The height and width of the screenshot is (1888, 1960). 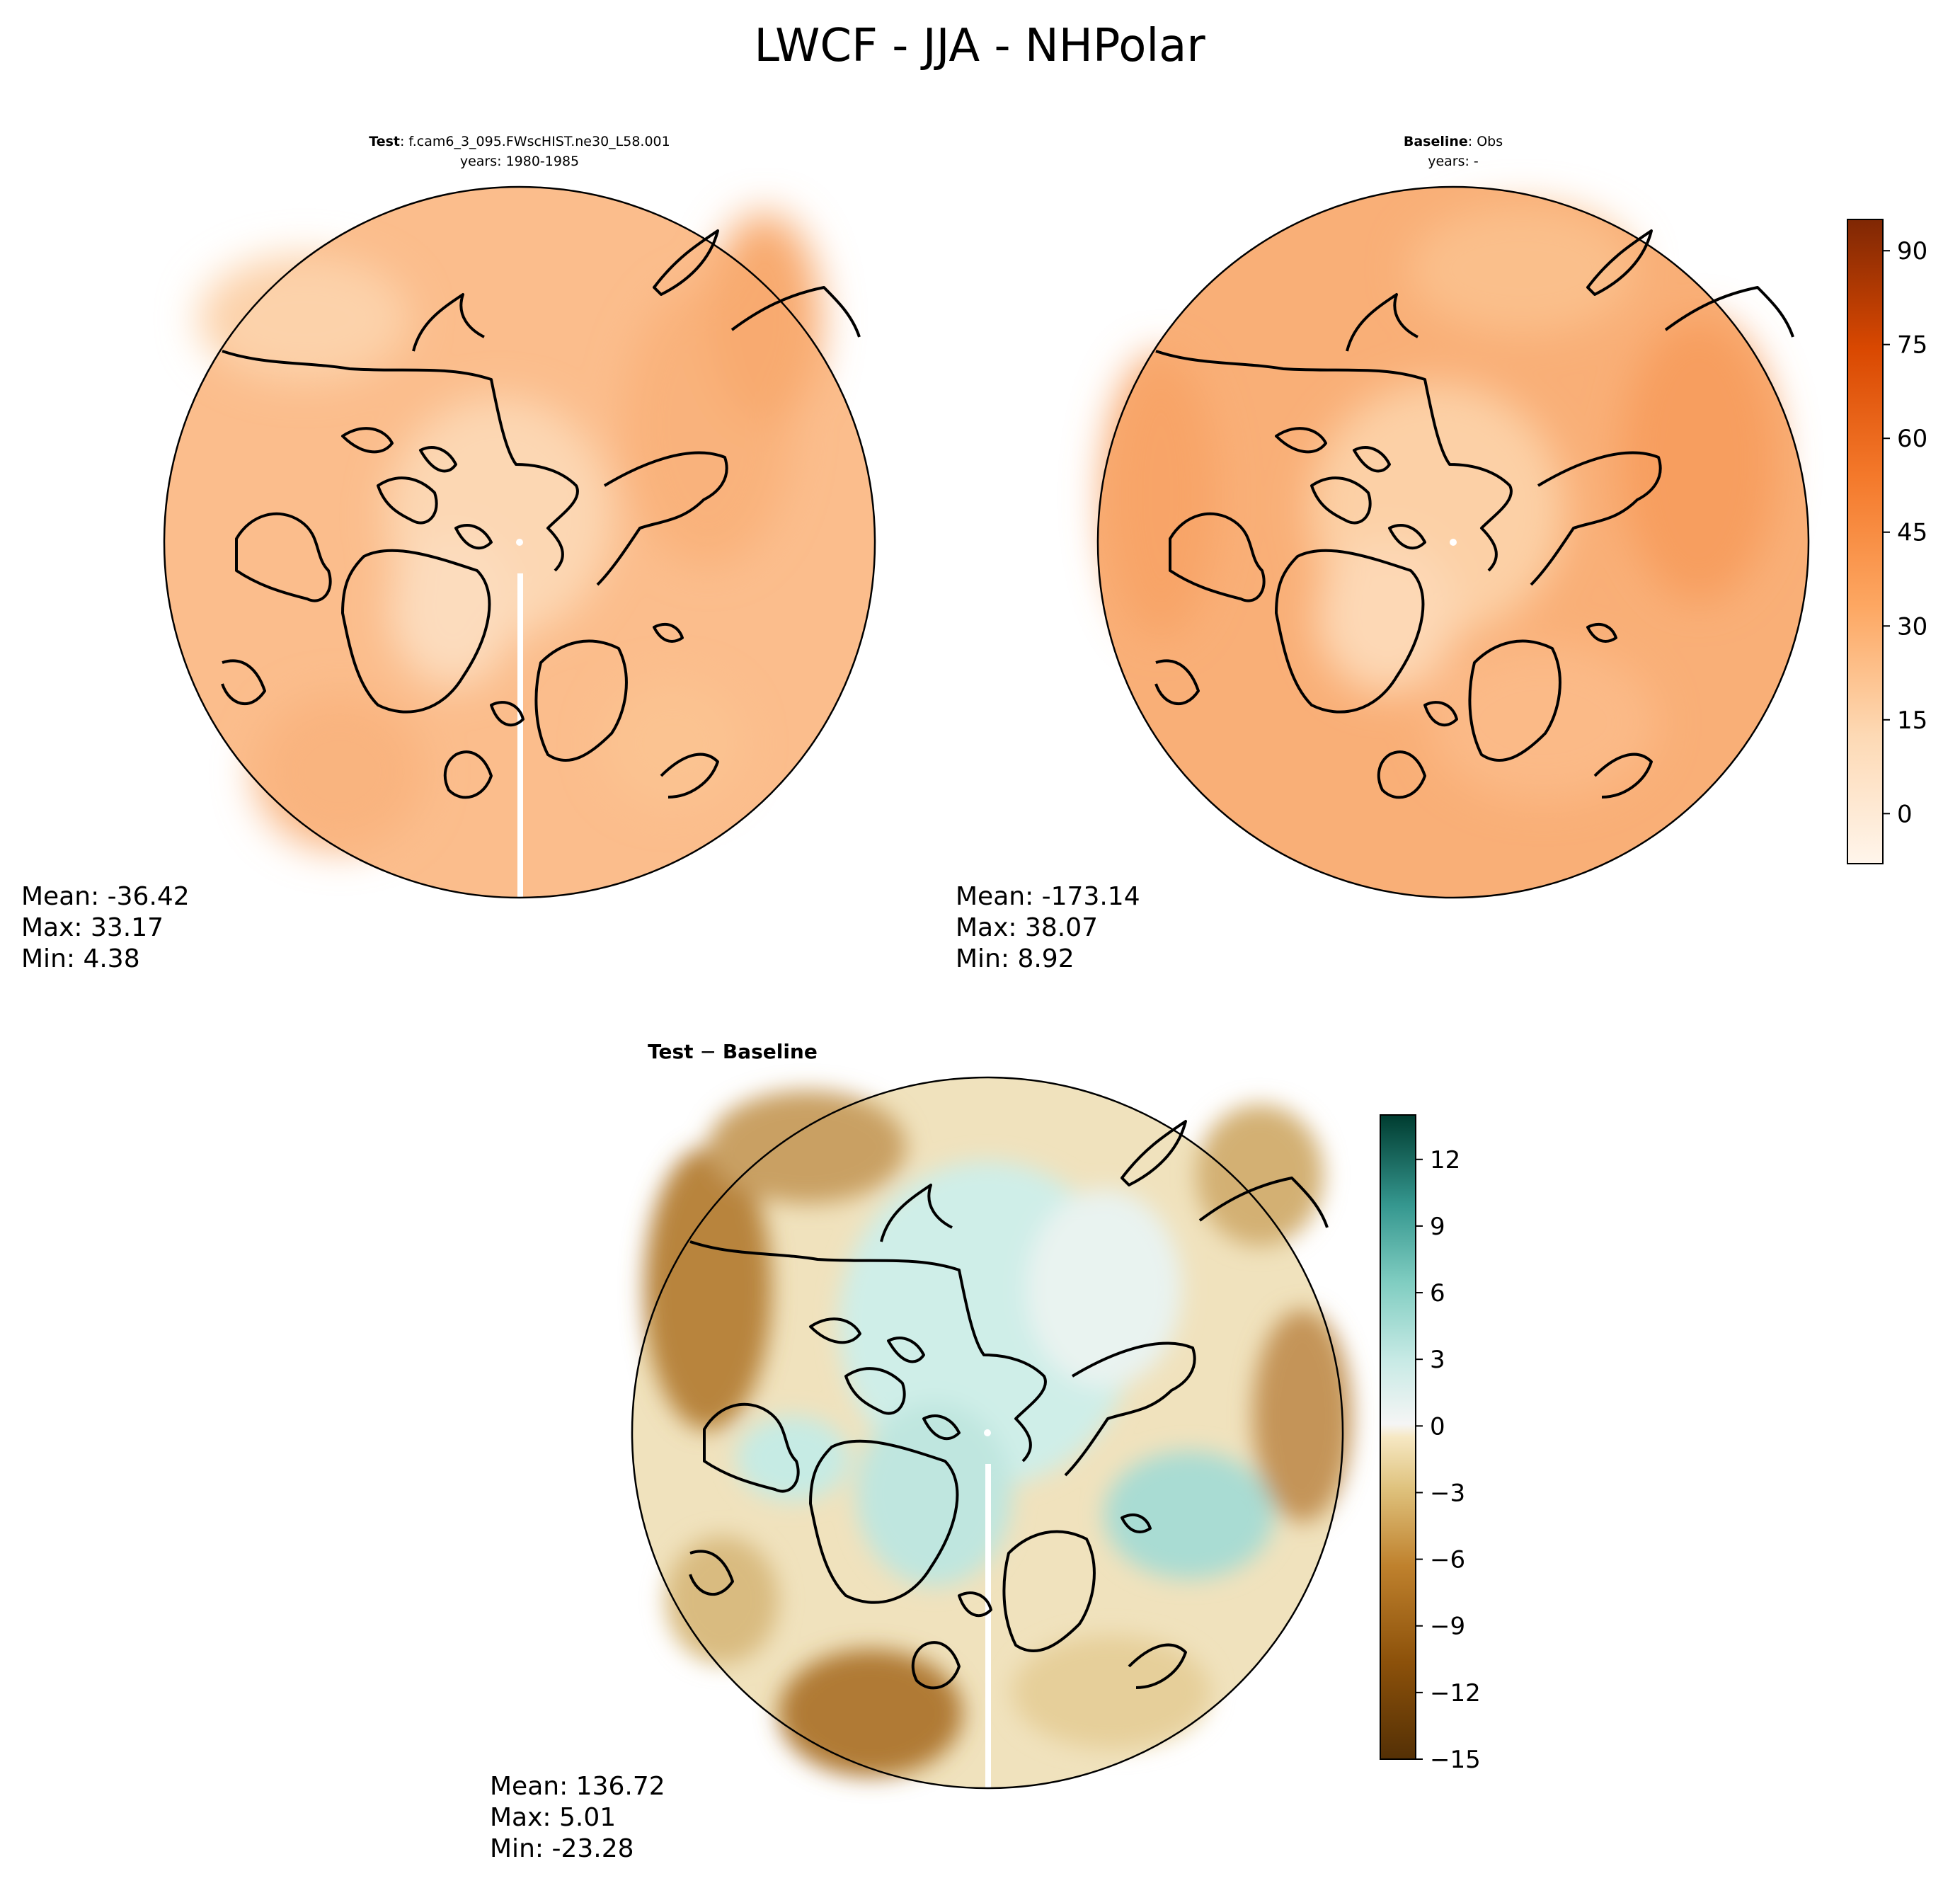 I want to click on baseline-pole-marker, so click(x=1453, y=543).